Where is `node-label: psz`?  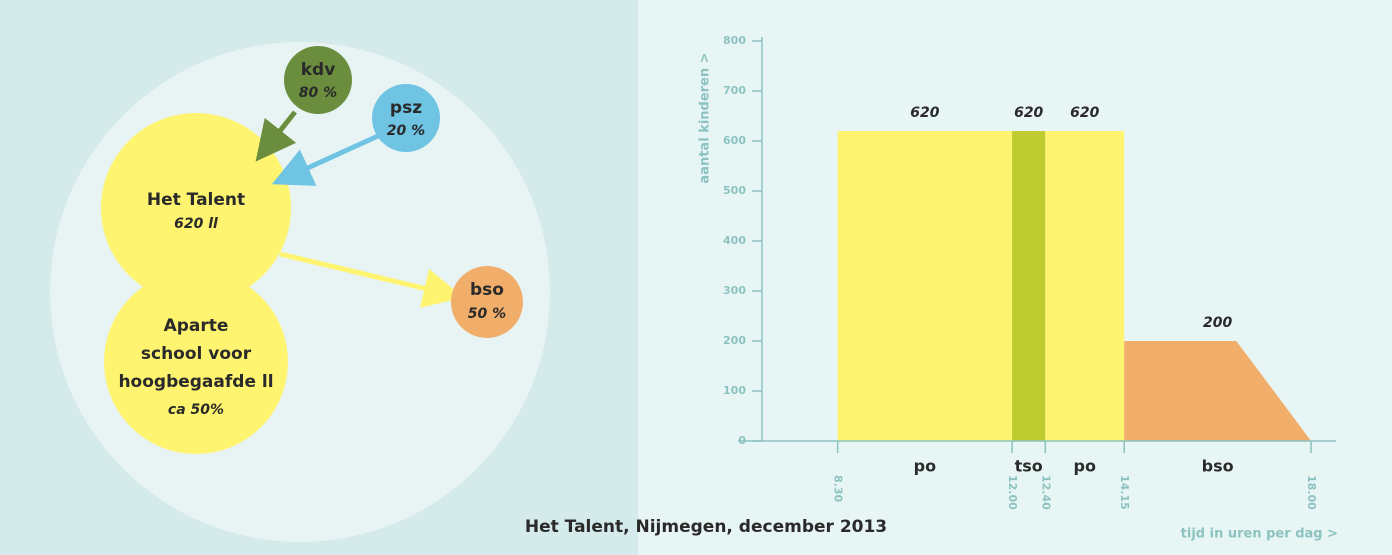 node-label: psz is located at coordinates (406, 108).